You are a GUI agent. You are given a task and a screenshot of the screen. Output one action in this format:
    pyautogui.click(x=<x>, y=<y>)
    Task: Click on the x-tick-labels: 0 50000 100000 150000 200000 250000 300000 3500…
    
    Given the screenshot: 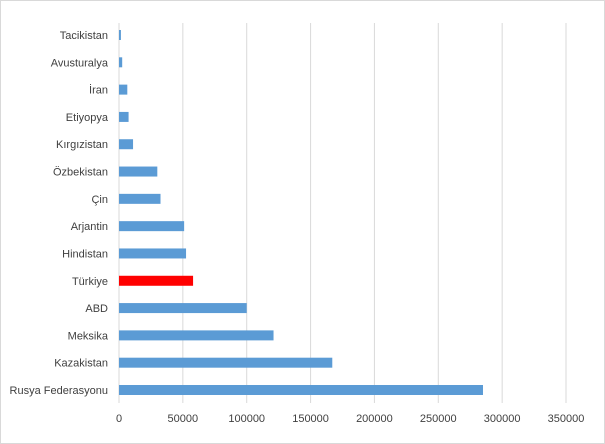 What is the action you would take?
    pyautogui.click(x=350, y=419)
    